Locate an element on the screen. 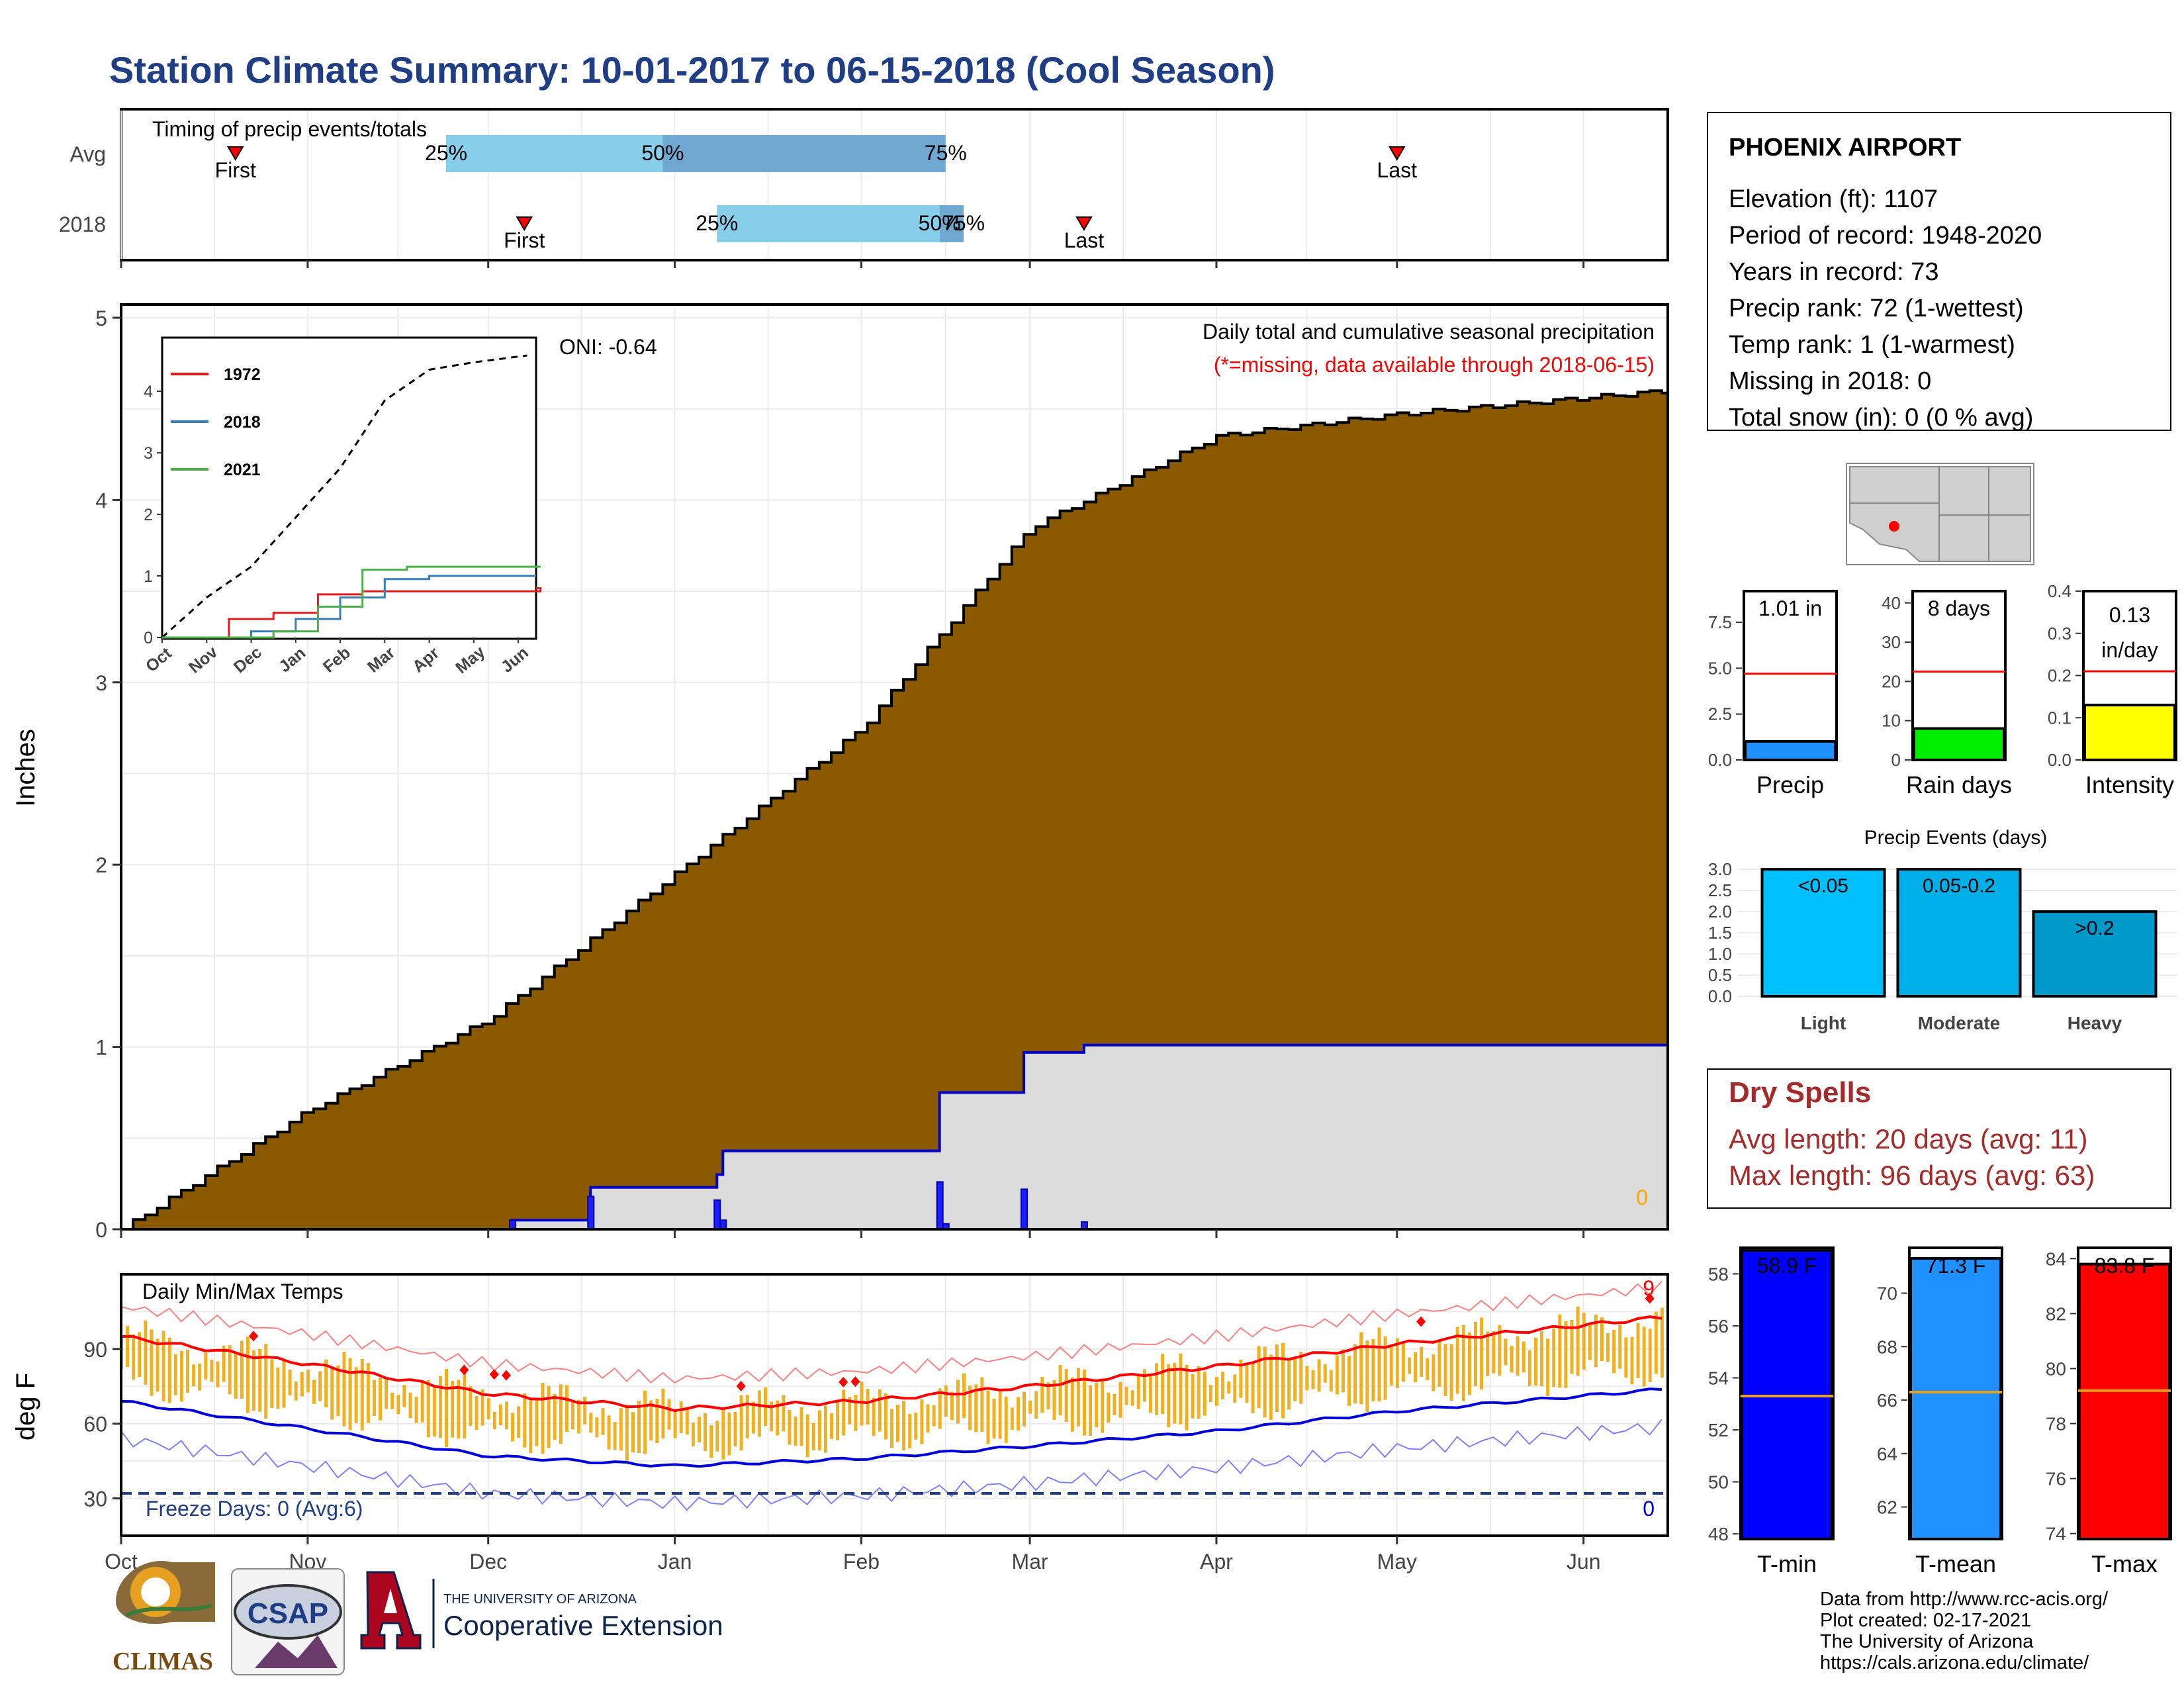 This screenshot has height=1688, width=2184. timing-first-label: First is located at coordinates (524, 240).